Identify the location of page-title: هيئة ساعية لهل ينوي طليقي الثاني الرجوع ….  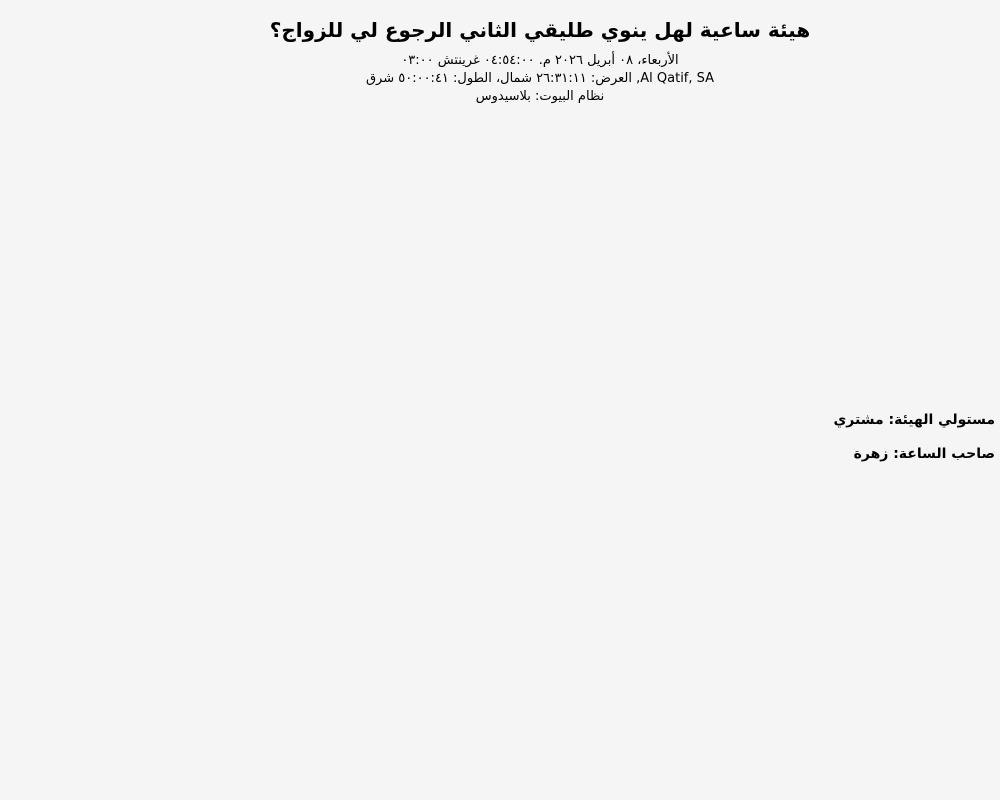
(540, 30).